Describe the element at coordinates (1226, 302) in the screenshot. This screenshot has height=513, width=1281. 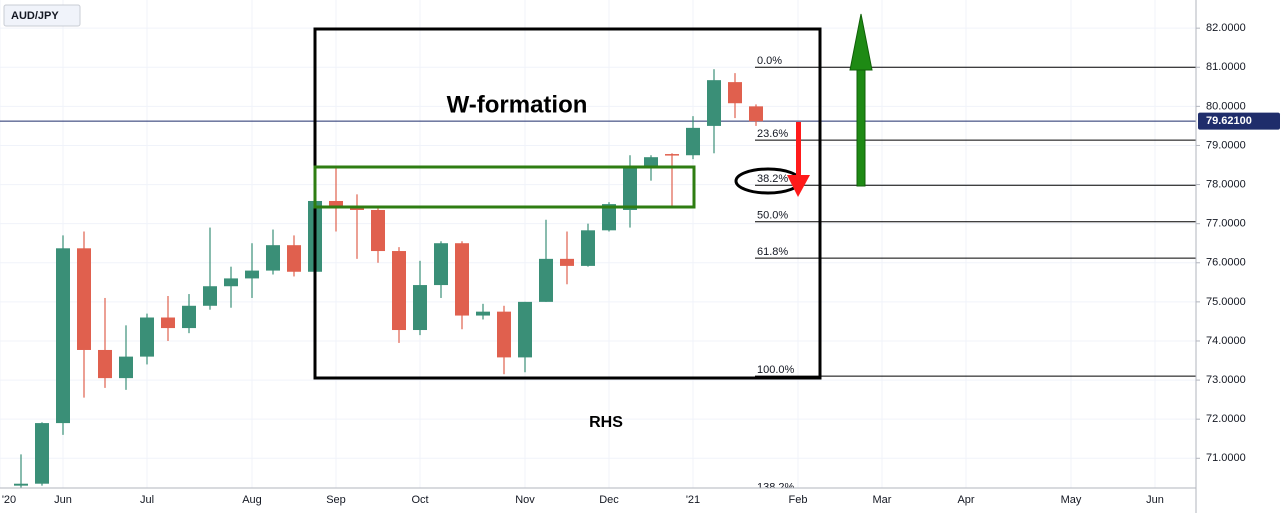
I see `y-tick-label: 75.0000` at that location.